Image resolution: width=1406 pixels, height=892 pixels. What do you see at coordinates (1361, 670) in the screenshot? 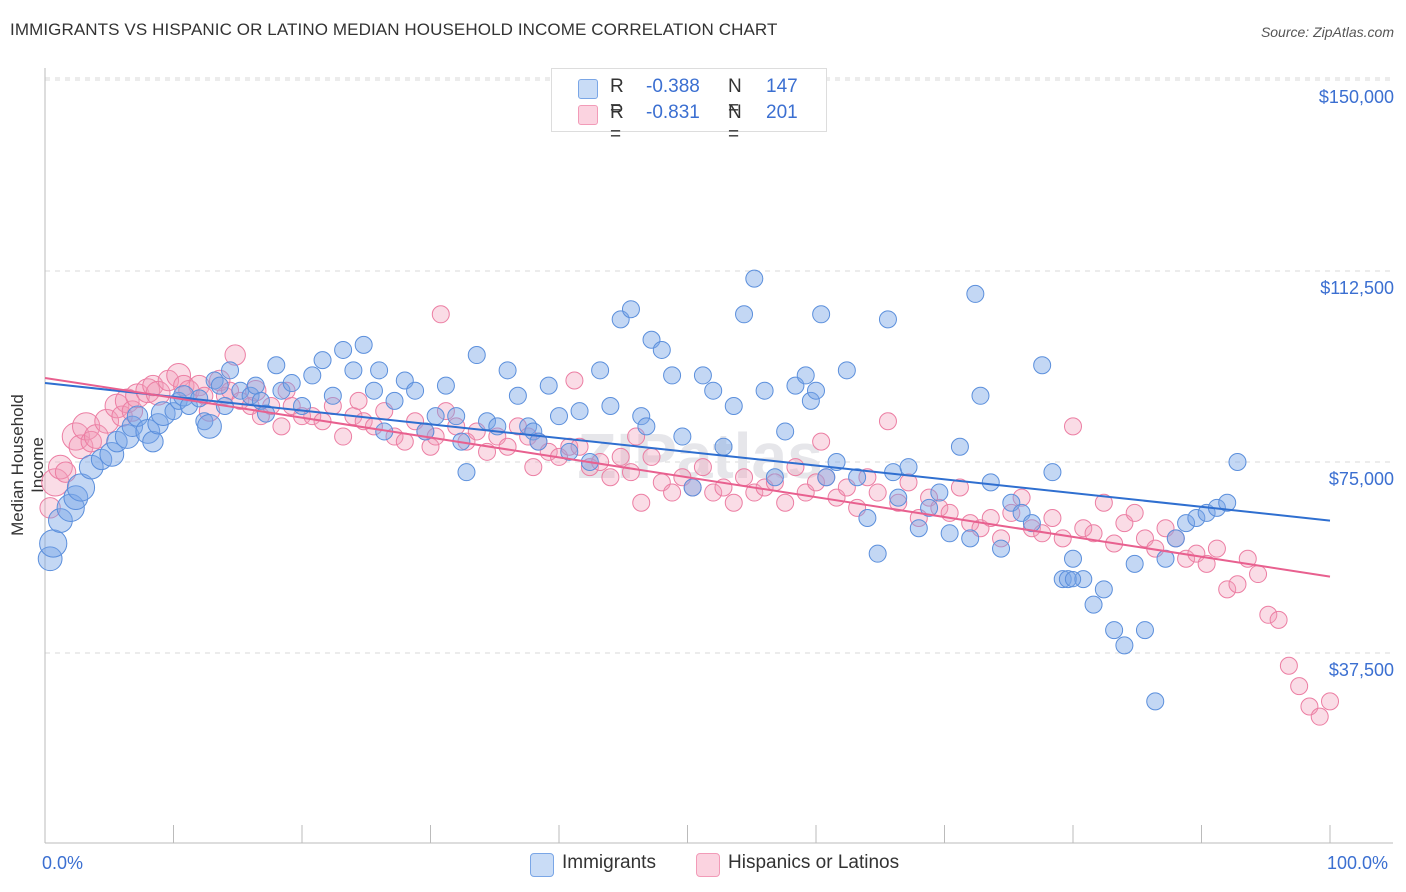
I see `y-tick-37500: $37,500` at bounding box center [1361, 670].